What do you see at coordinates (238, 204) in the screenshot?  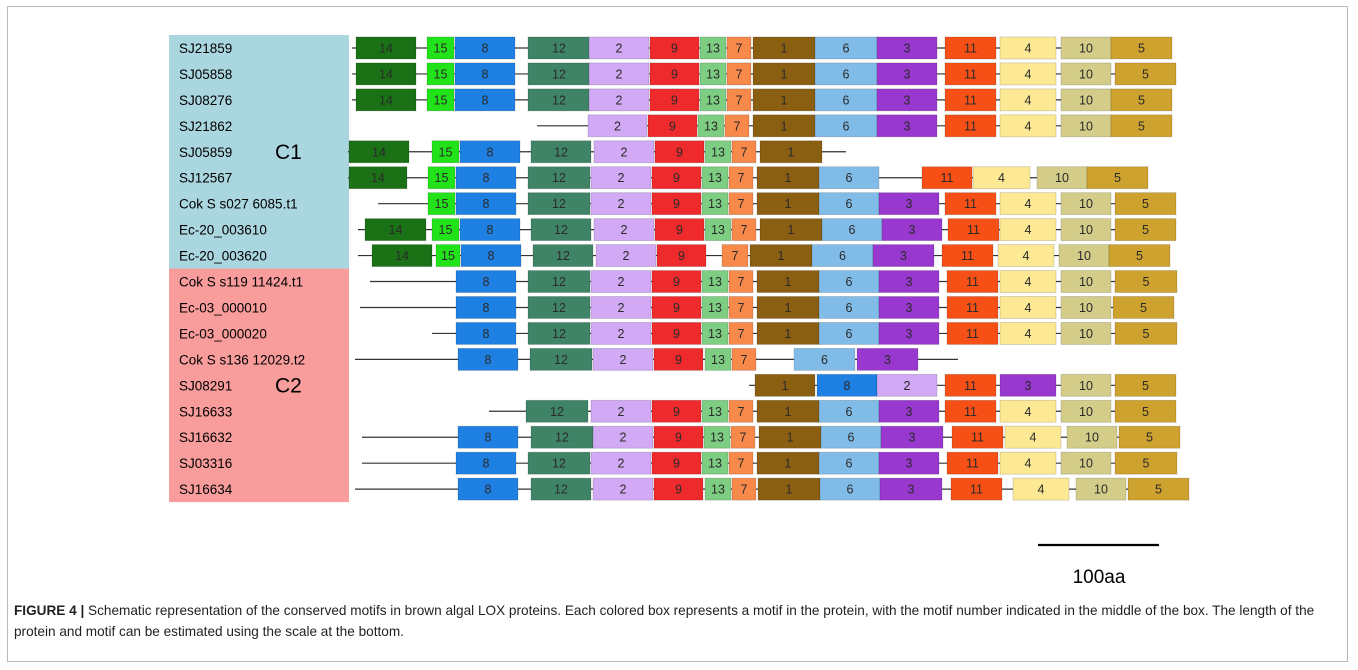 I see `protein-name: Cok S s027 6085.t1` at bounding box center [238, 204].